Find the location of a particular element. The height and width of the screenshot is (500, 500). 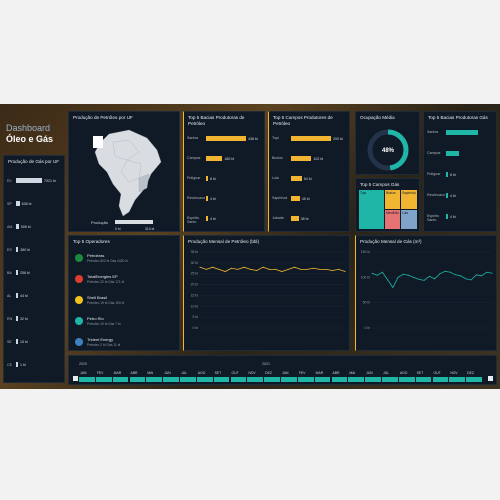

gas-fields-treemap: Tupi Búzios Sapinhoá Mexilhão Lula is located at coordinates (388, 210).